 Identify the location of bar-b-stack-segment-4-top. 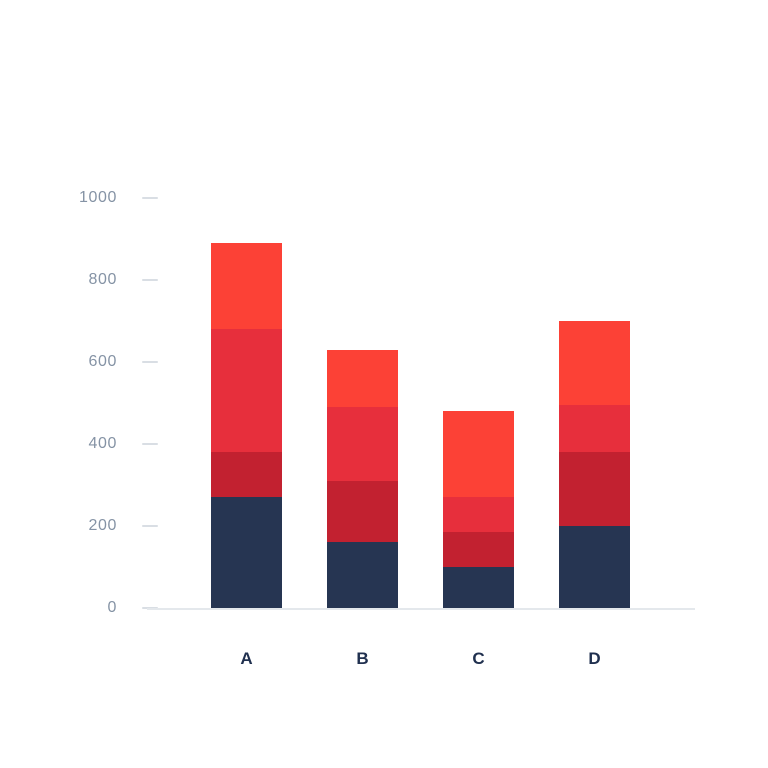
(362, 378).